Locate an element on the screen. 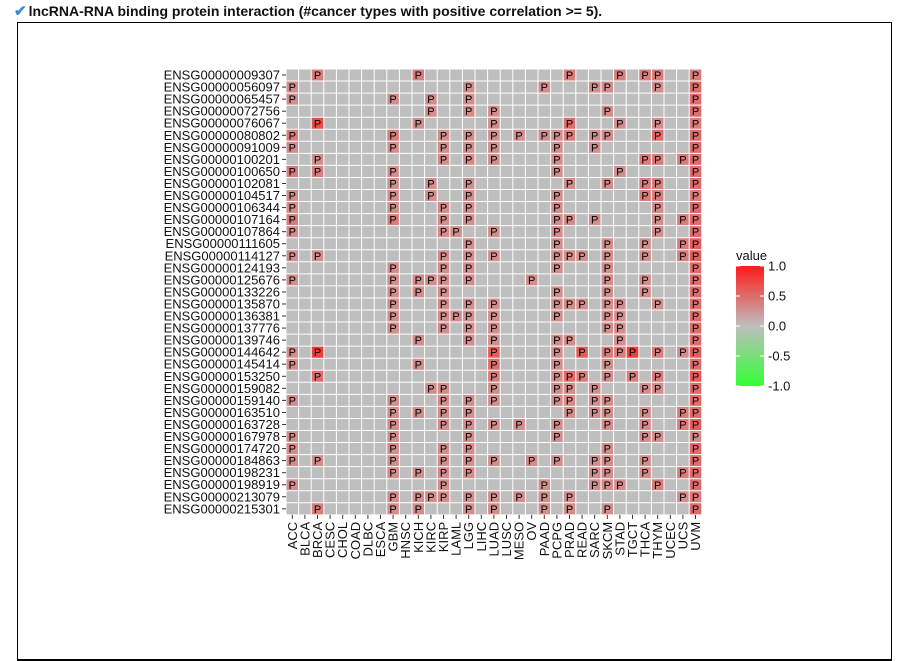 The height and width of the screenshot is (661, 904). column-label: TGCT is located at coordinates (632, 539).